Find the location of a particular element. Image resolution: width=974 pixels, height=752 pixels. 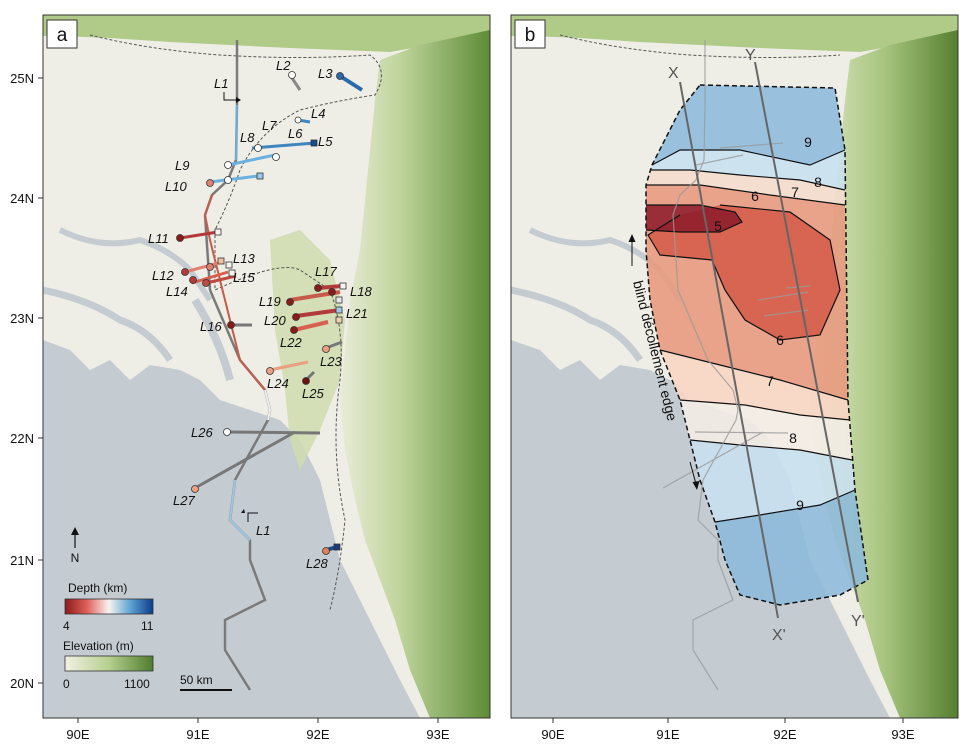

panel-b-label: b is located at coordinates (530, 35).